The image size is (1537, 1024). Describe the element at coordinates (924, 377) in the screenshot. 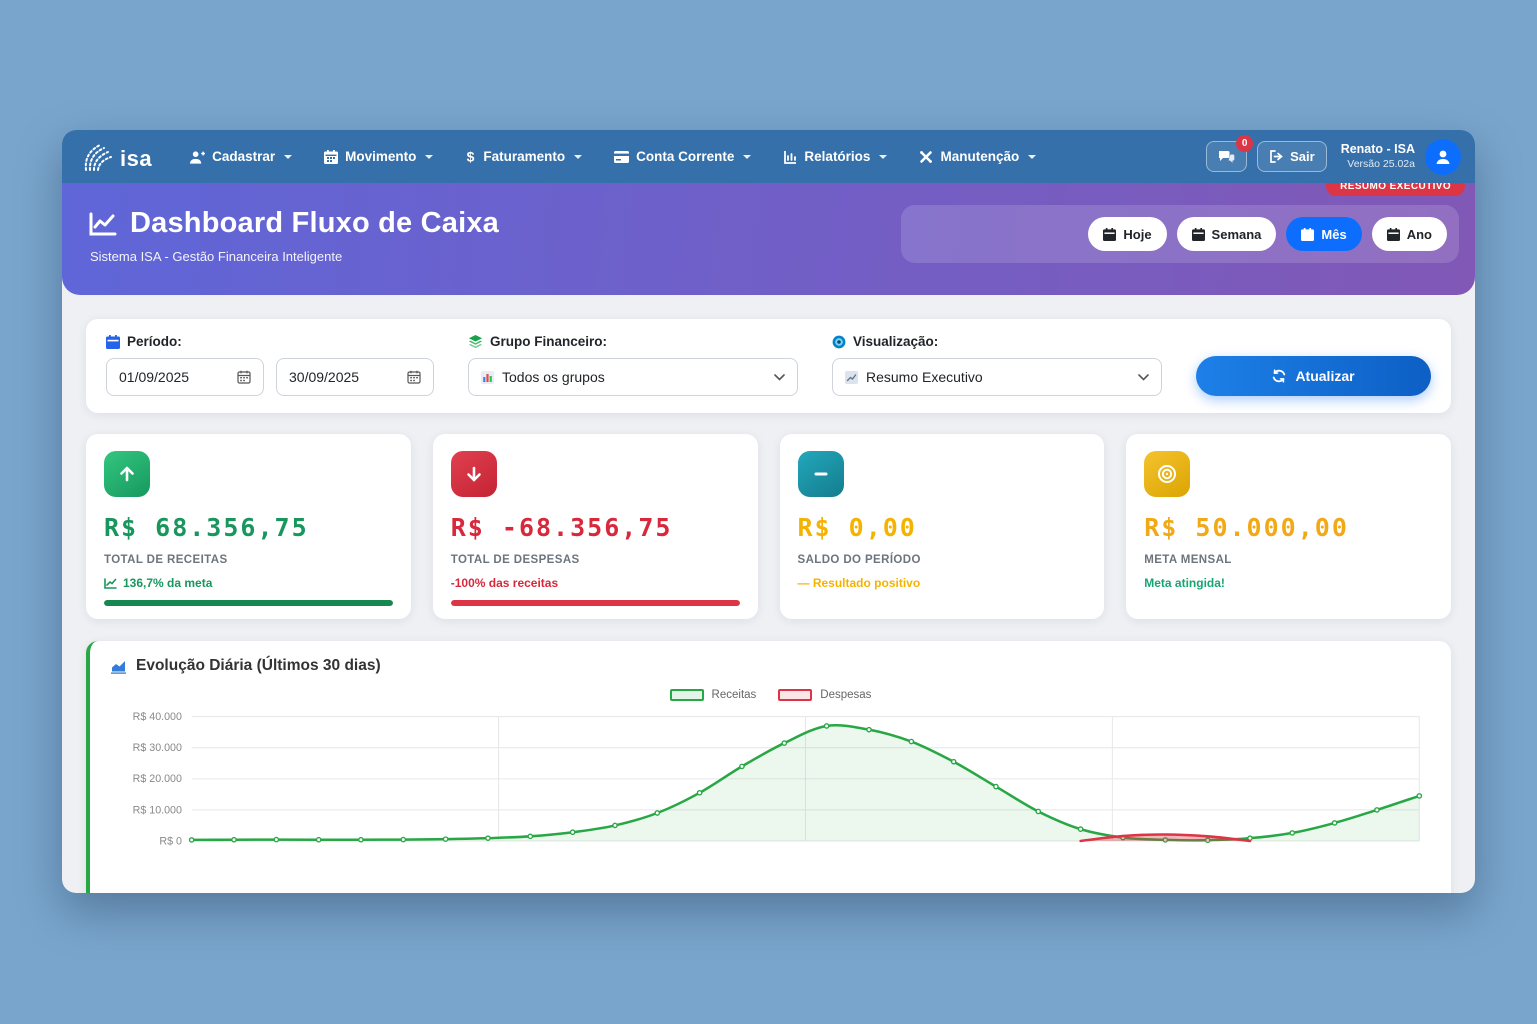

I see `view-select-value: Resumo Executivo` at that location.